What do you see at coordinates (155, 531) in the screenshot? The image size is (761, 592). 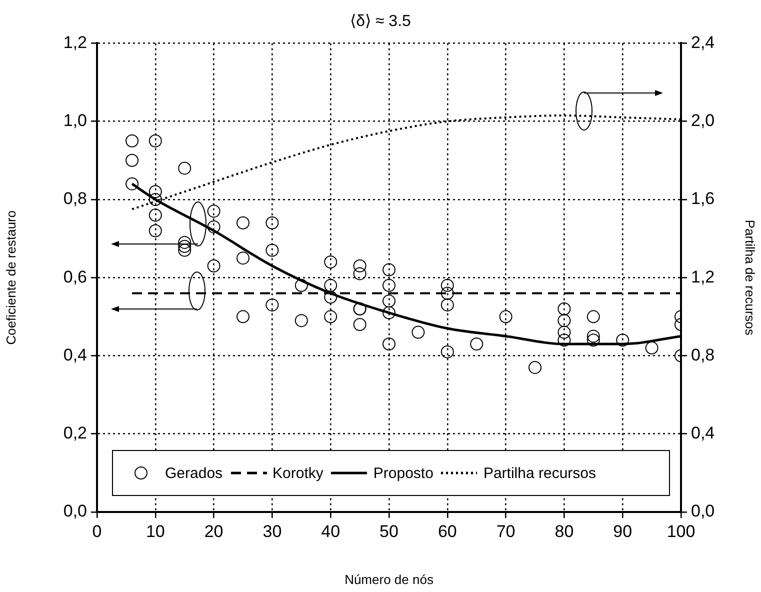 I see `x-tick-label: 10` at bounding box center [155, 531].